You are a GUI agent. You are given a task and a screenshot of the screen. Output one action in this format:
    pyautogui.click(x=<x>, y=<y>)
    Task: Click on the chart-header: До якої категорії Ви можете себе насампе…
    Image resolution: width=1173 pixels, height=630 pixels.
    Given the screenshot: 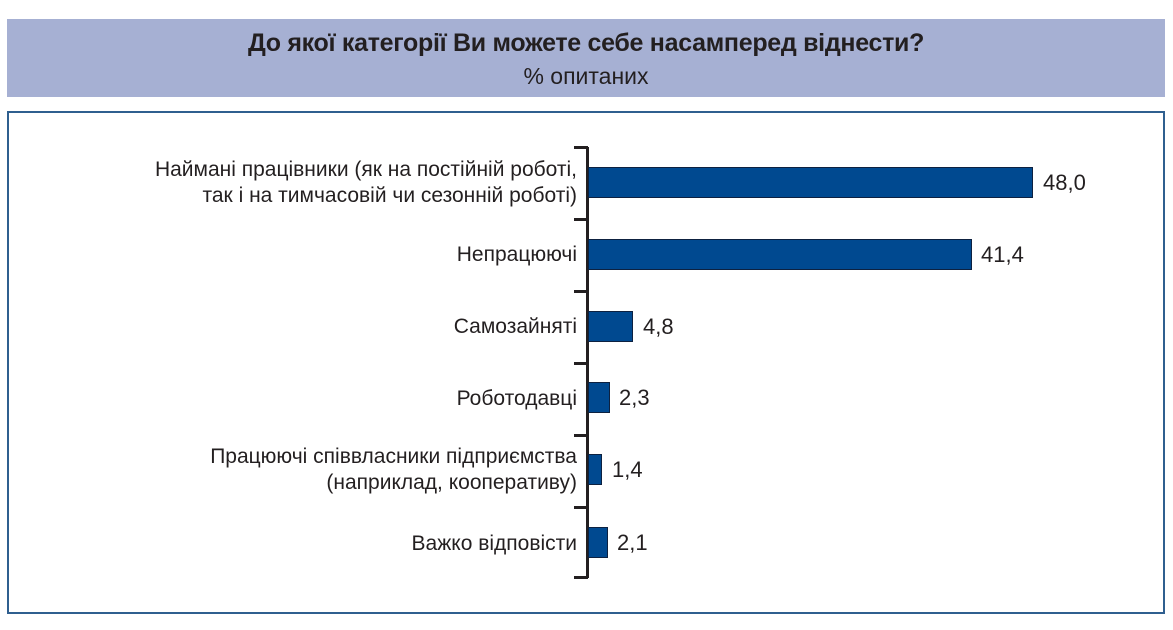 What is the action you would take?
    pyautogui.click(x=586, y=58)
    